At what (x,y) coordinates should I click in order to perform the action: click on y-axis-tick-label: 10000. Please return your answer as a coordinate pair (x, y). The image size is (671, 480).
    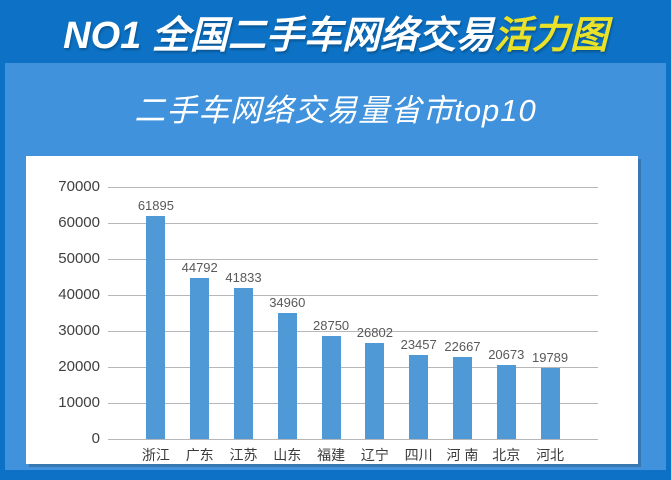
    Looking at the image, I should click on (79, 402).